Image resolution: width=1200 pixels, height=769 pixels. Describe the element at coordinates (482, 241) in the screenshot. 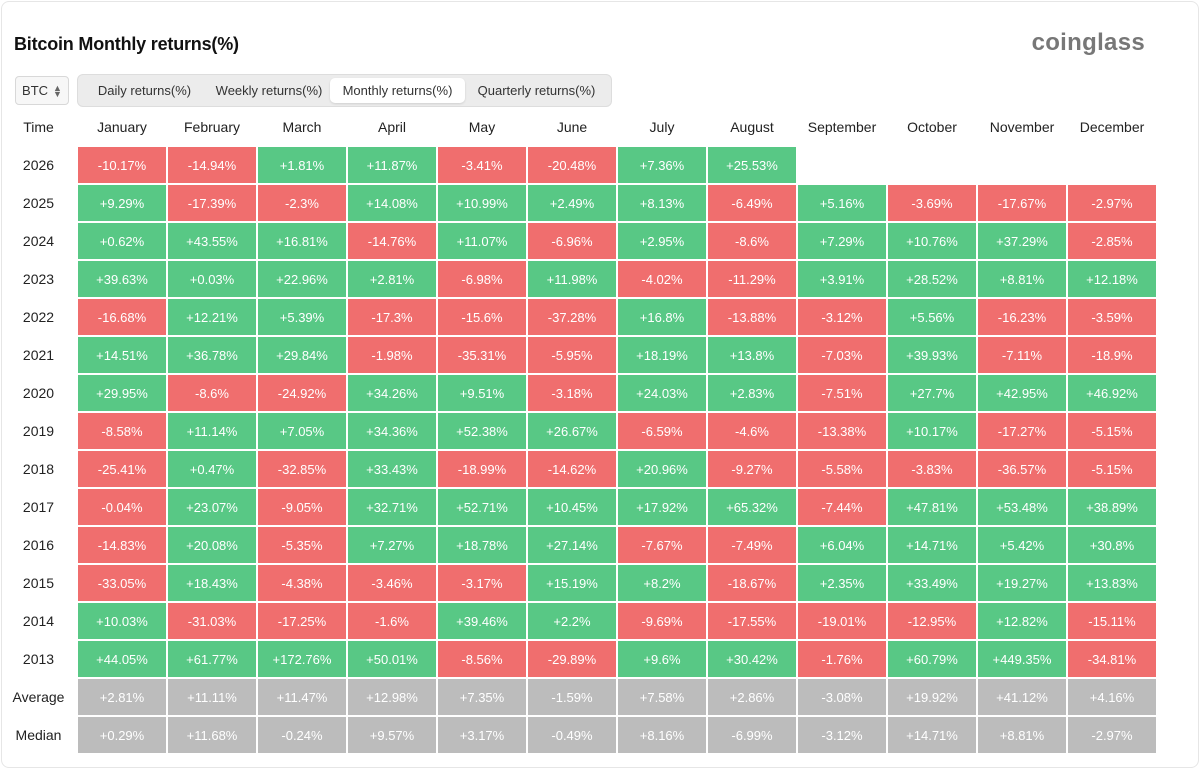

I see `heatmap-cell: +11.07%` at that location.